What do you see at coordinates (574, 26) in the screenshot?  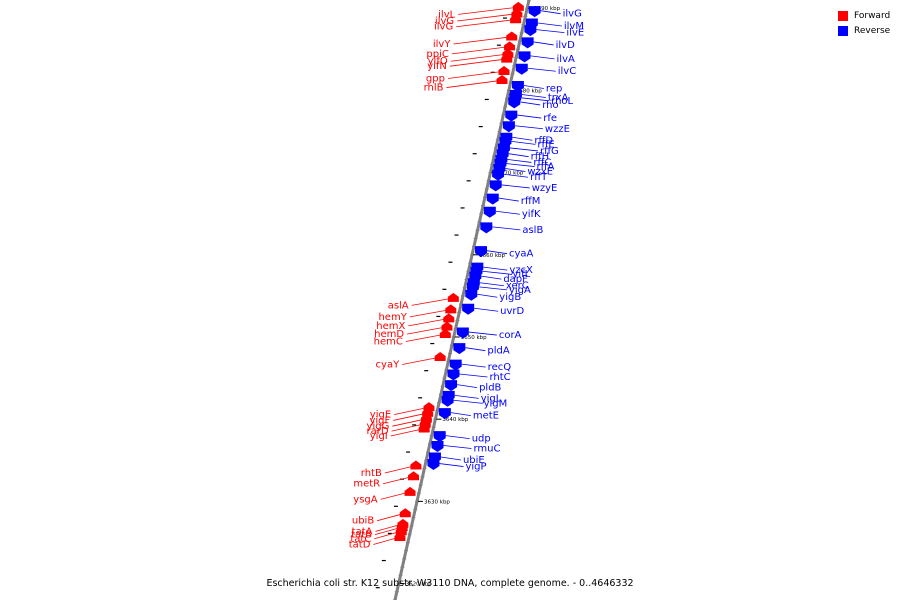 I see `reverse-gene-label: ilvM` at bounding box center [574, 26].